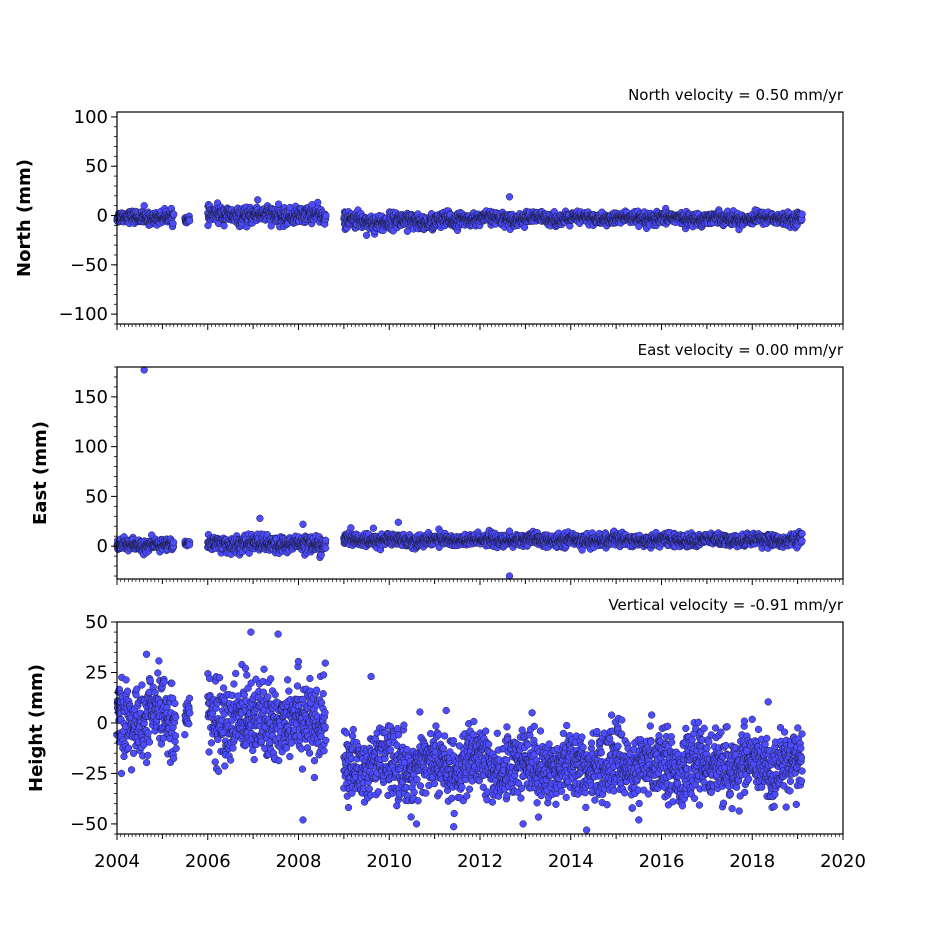 This screenshot has width=937, height=937. What do you see at coordinates (24, 218) in the screenshot?
I see `north-ylabel: North (mm)` at bounding box center [24, 218].